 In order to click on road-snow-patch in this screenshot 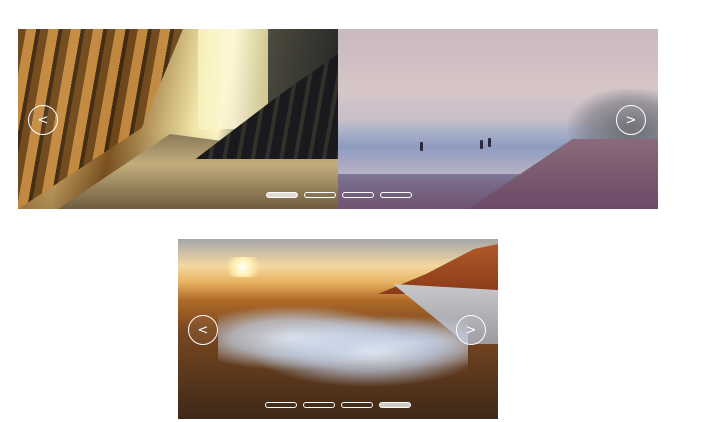, I will do `click(343, 346)`.